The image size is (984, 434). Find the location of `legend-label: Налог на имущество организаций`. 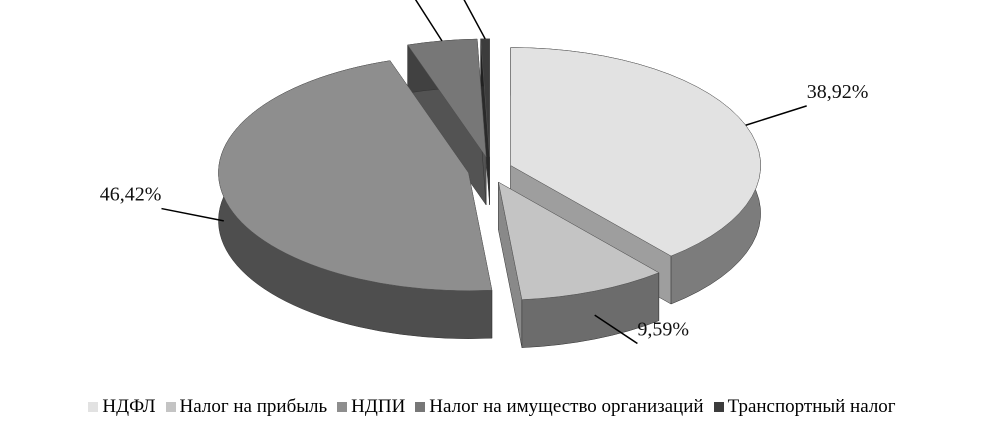

legend-label: Налог на имущество организаций is located at coordinates (566, 406).